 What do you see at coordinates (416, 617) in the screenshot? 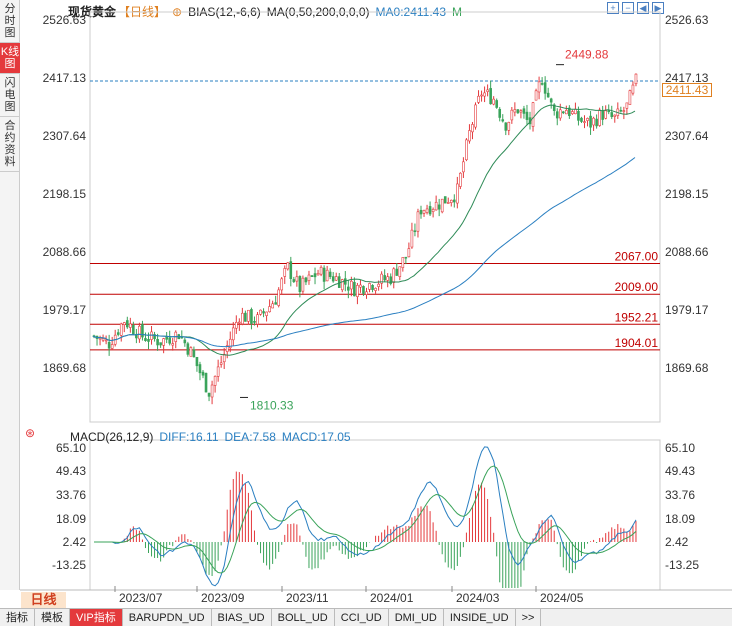
I see `tab-dmi: DMI_UD` at bounding box center [416, 617].